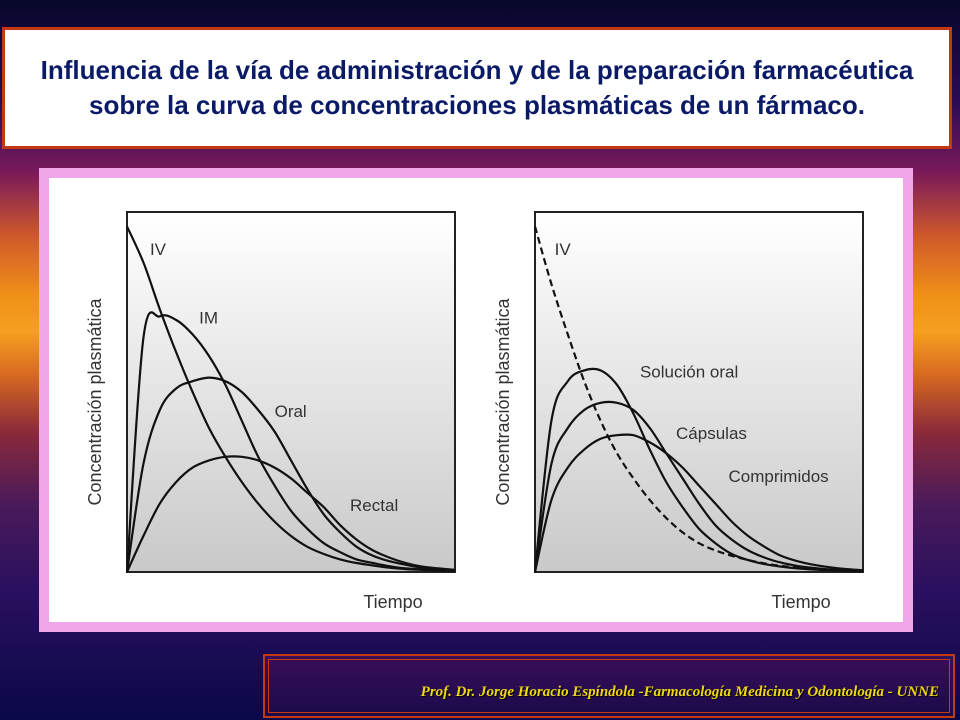  I want to click on series-line-capsulas, so click(698, 486).